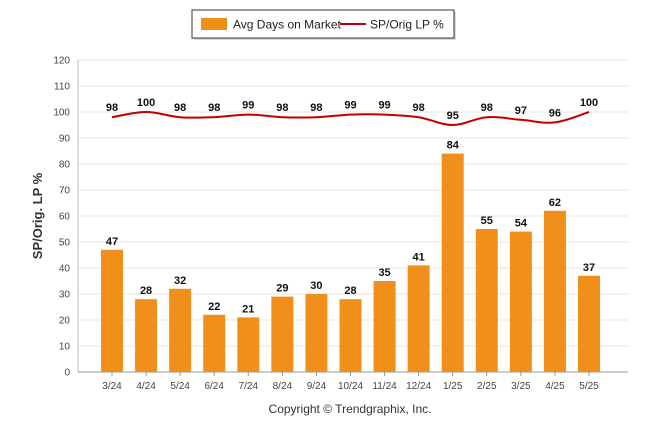 Image resolution: width=646 pixels, height=434 pixels. I want to click on x-tick-label: 4/25, so click(555, 386).